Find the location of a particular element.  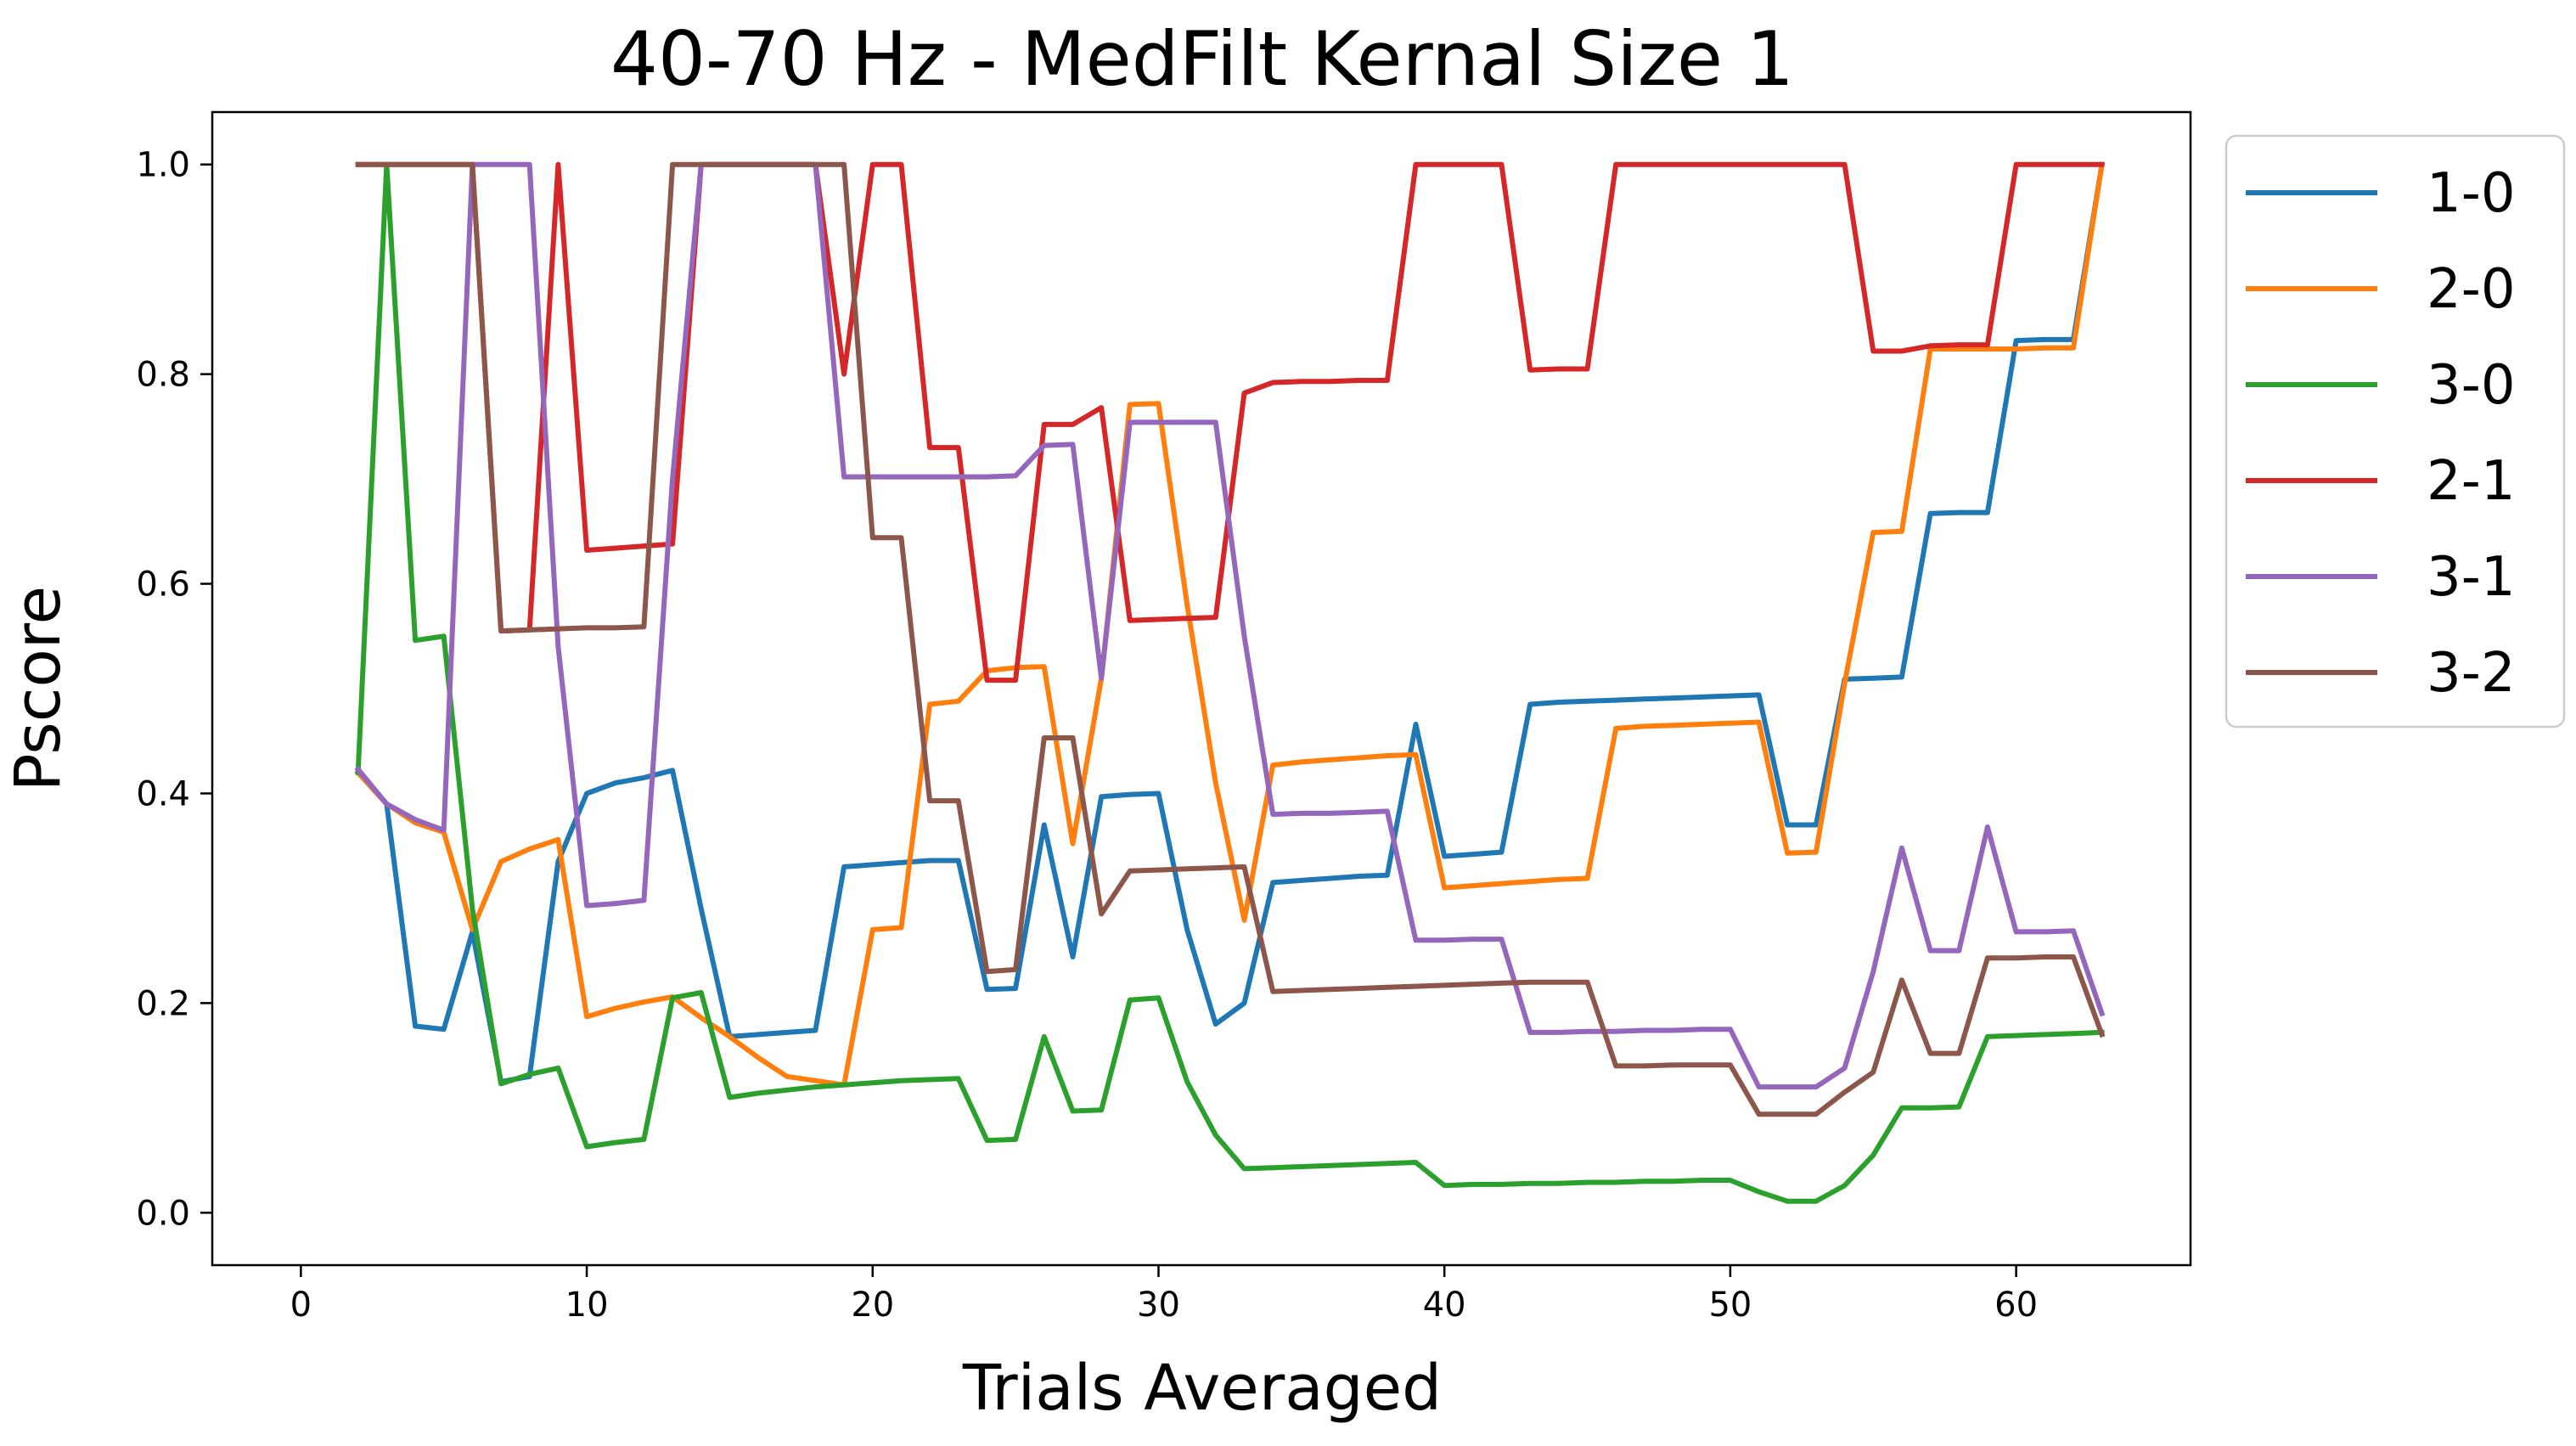

x-tick-label: 60 is located at coordinates (2016, 1305).